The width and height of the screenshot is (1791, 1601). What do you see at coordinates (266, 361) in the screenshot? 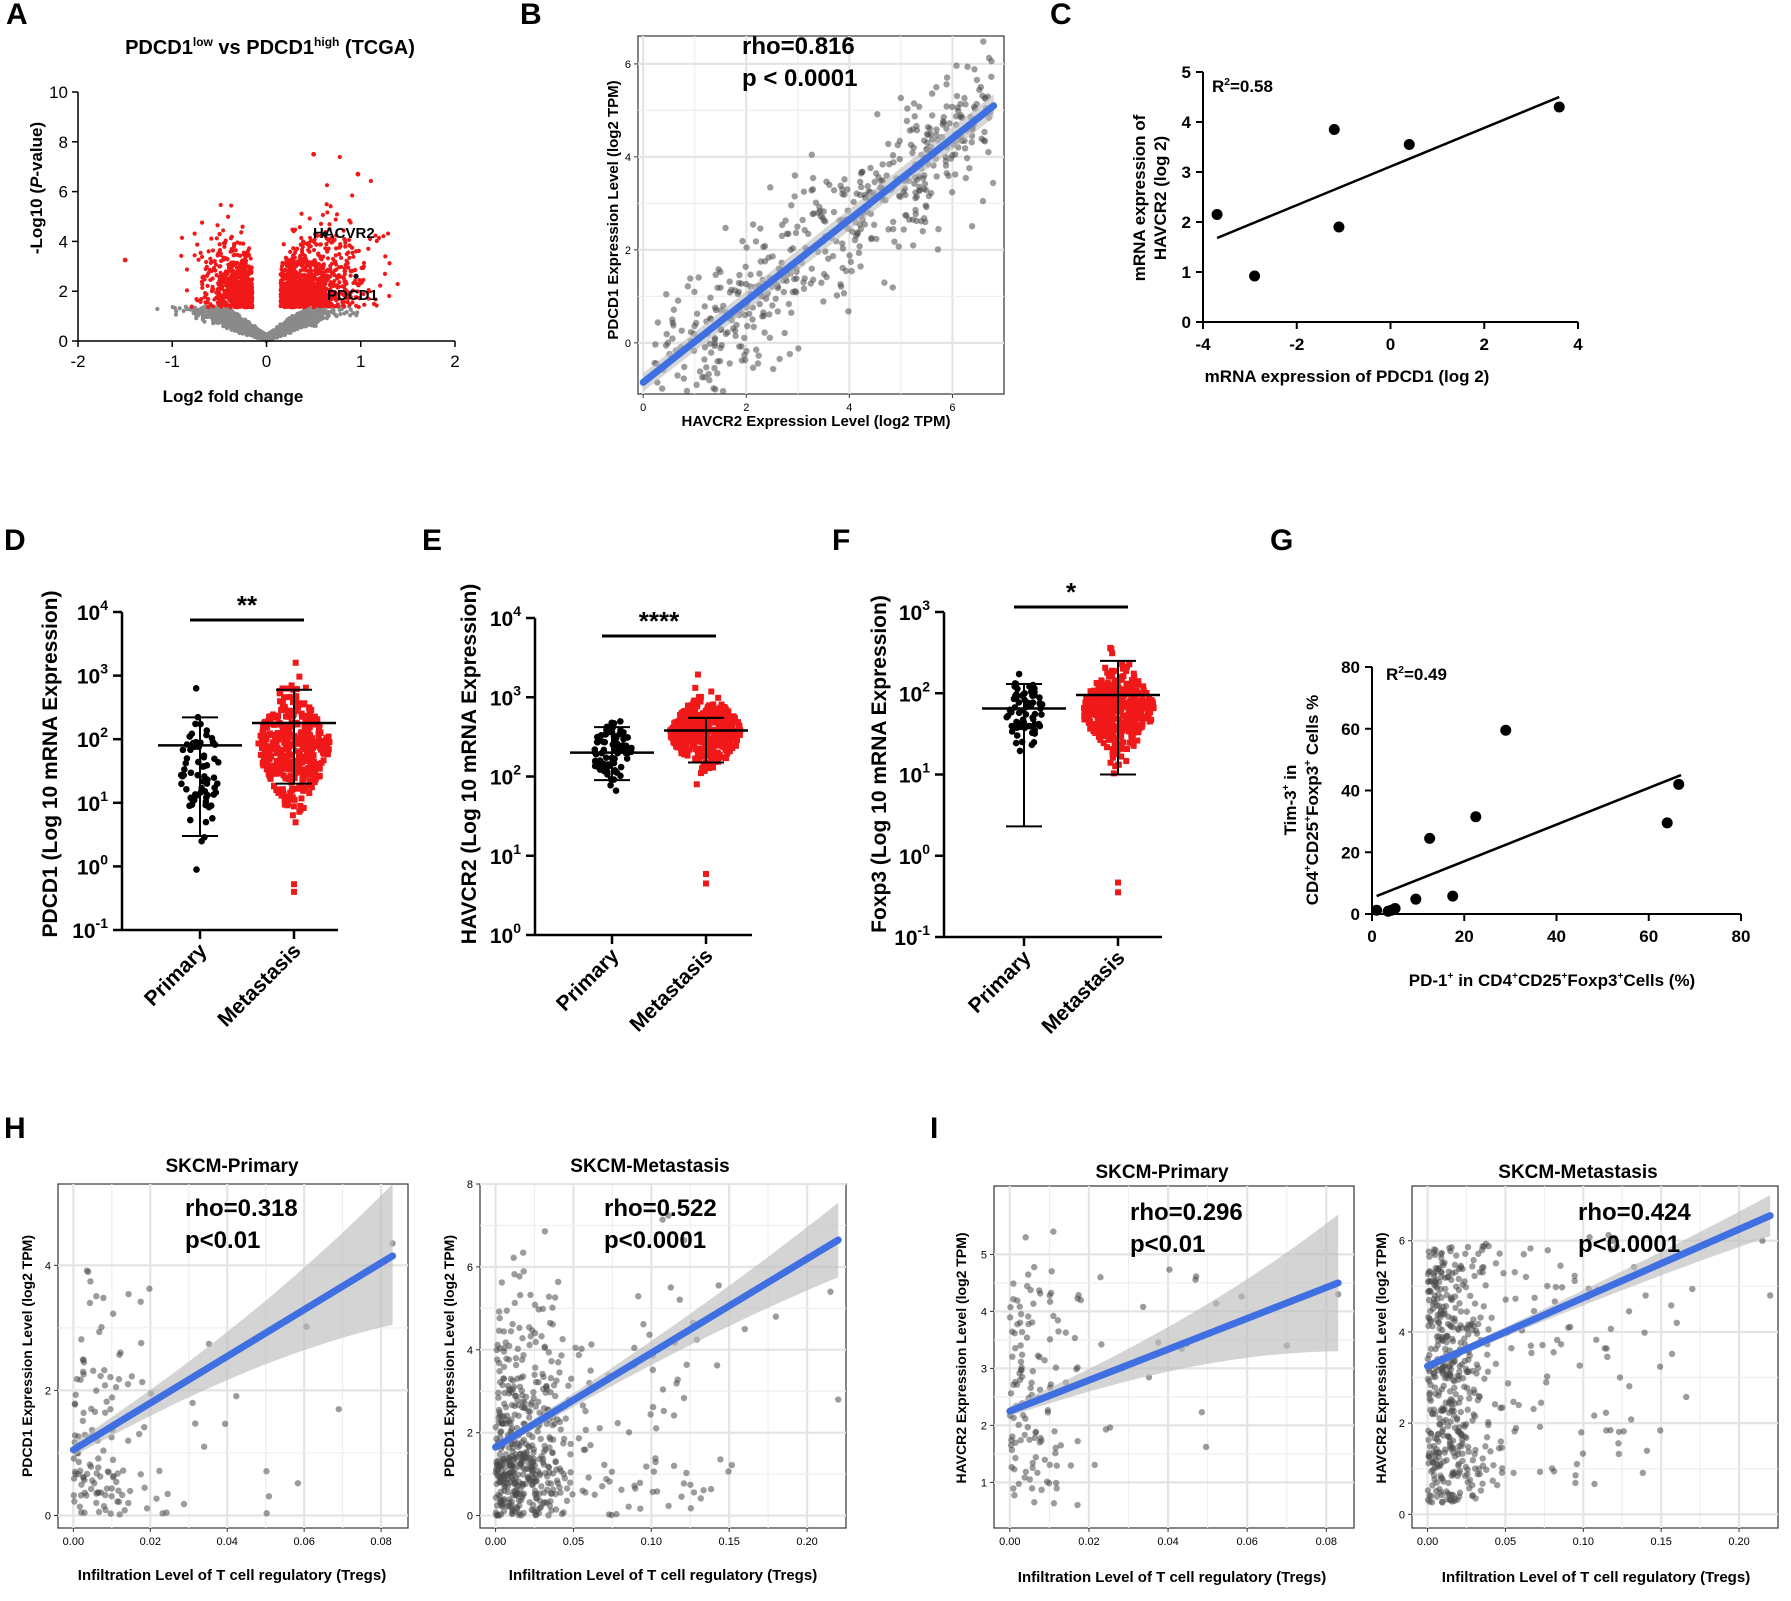
I see `panel-a-x-tick-label: 0` at bounding box center [266, 361].